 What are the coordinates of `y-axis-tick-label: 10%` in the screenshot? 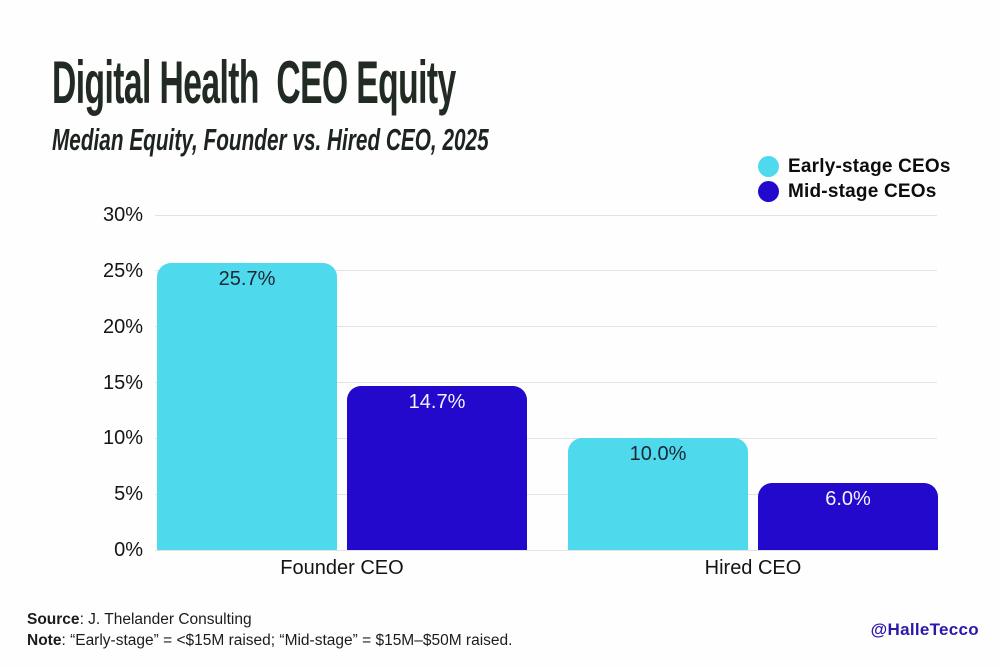 It's located at (122, 438).